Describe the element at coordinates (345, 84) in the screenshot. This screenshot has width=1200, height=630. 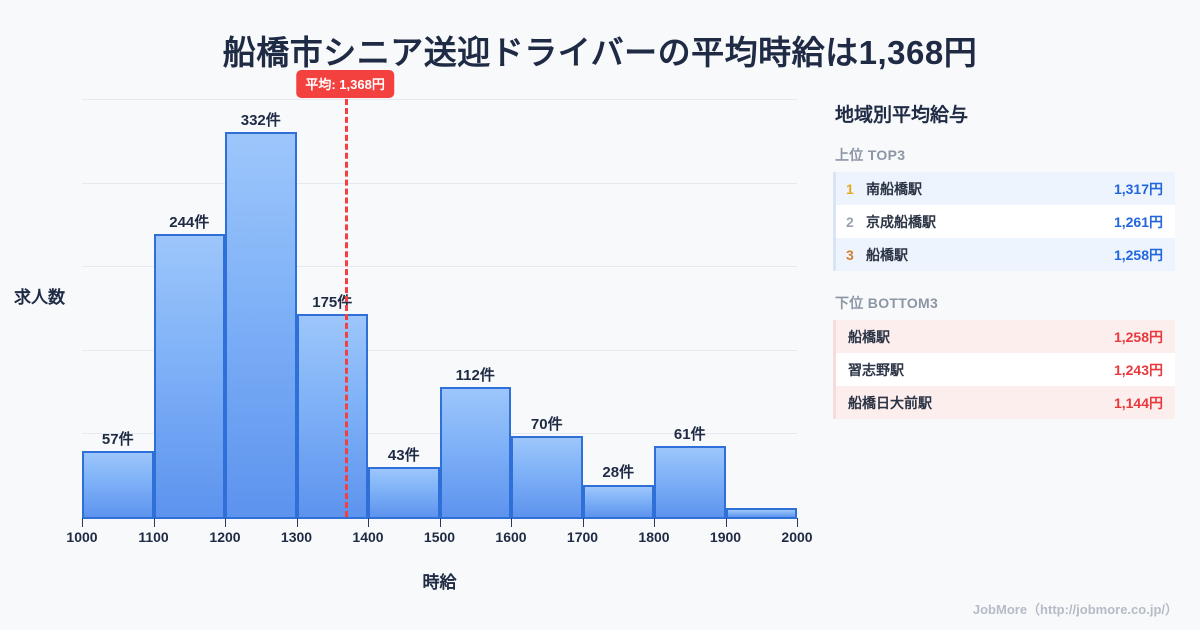
I see `average-badge: 平均: 1,368円` at that location.